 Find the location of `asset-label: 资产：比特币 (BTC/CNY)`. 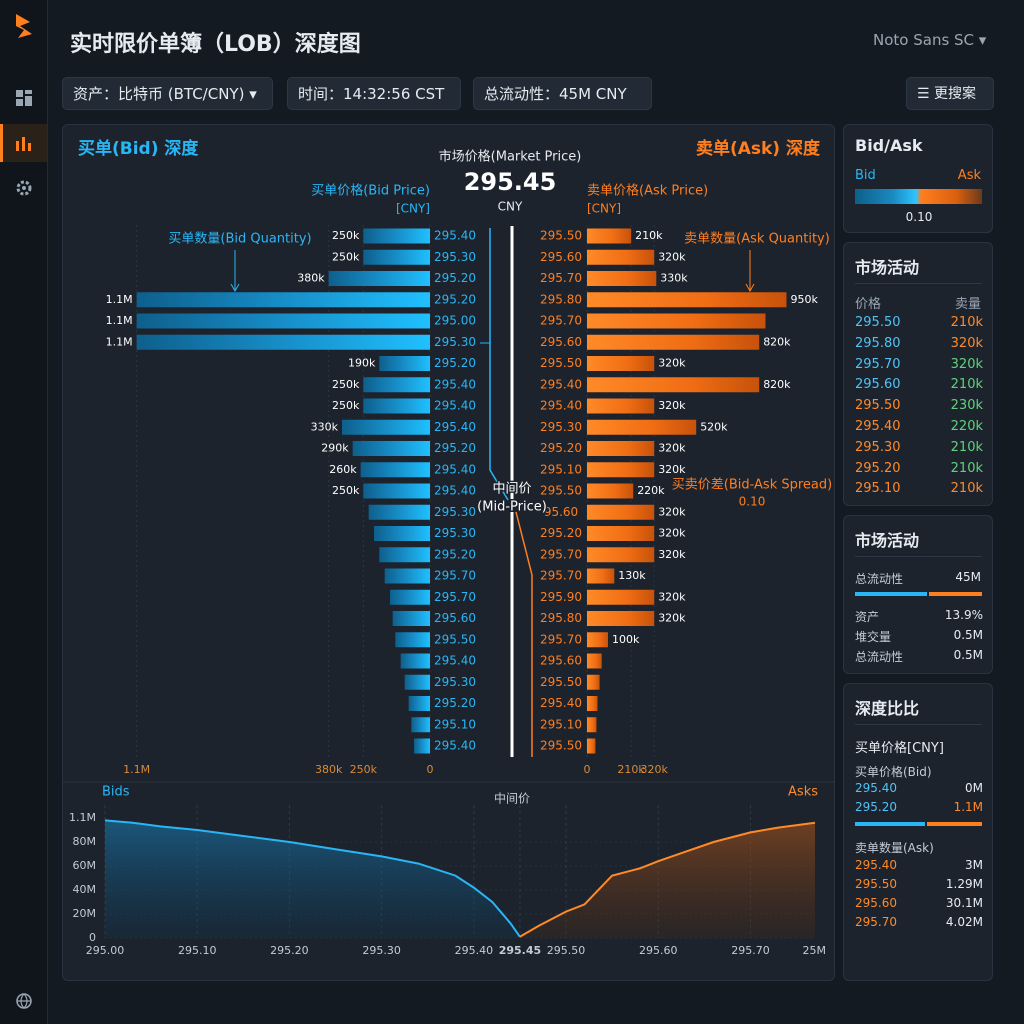

asset-label: 资产：比特币 (BTC/CNY) is located at coordinates (159, 94).